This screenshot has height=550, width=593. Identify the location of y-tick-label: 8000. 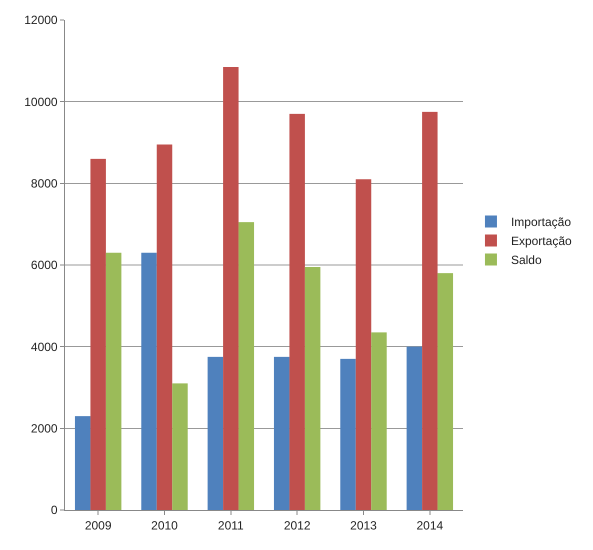
(44, 183).